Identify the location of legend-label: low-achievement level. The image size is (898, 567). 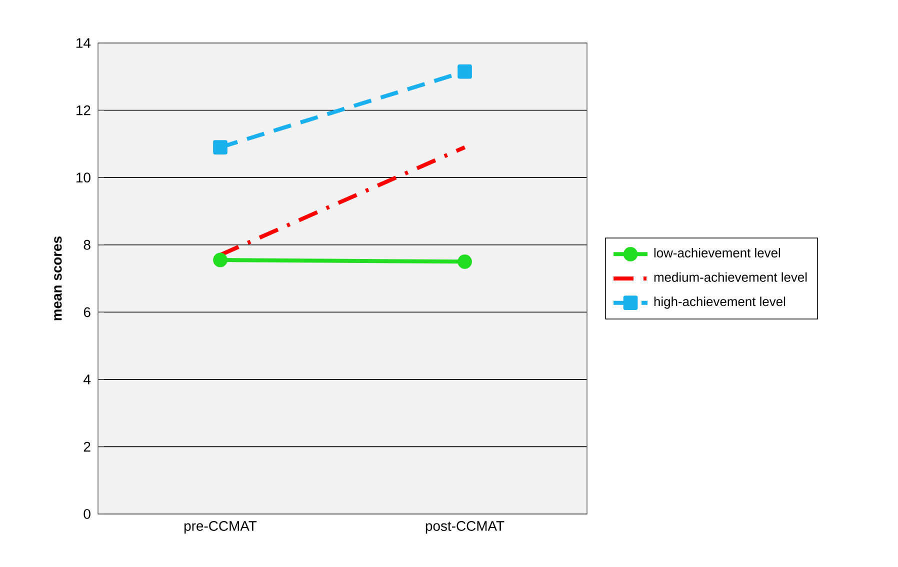
(717, 253).